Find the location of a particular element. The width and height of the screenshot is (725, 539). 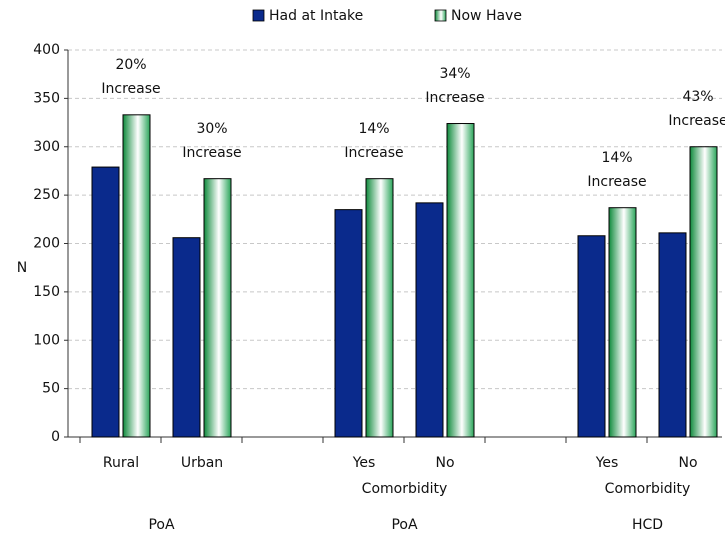

y-tick-label: 250 is located at coordinates (46, 195).